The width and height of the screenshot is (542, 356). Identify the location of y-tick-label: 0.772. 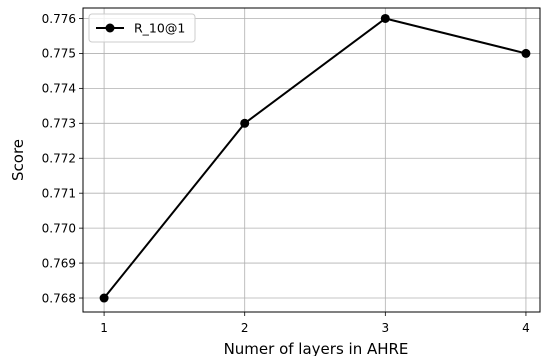
(59, 159).